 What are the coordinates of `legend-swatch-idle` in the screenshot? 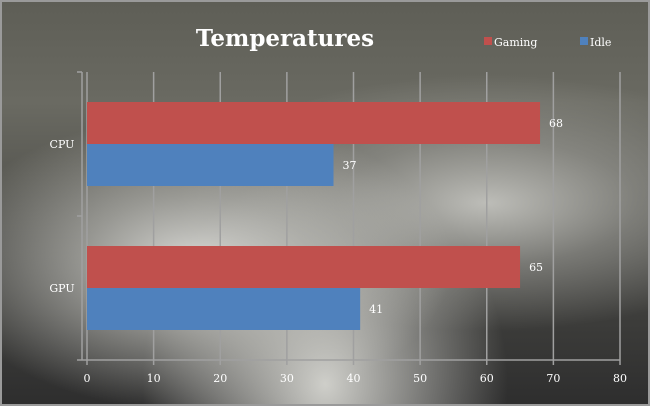 It's located at (584, 41).